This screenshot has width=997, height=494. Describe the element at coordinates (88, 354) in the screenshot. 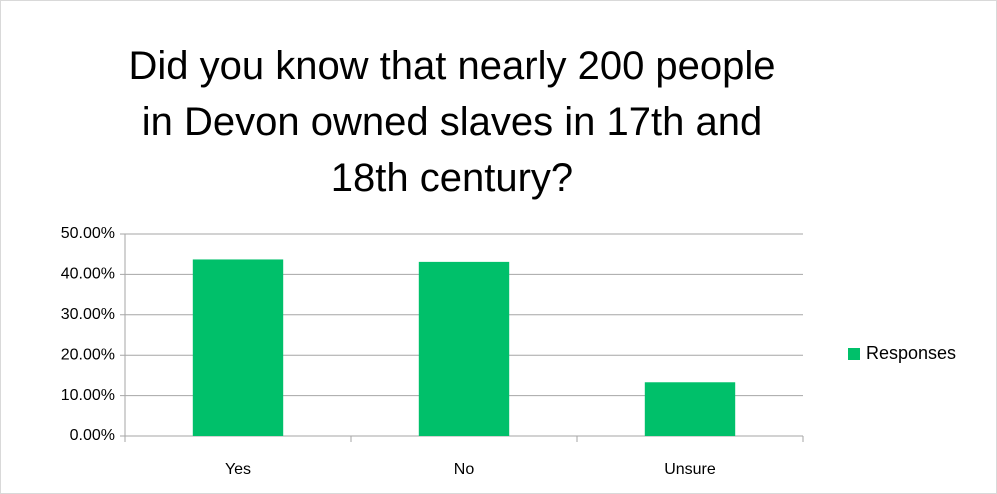

I see `y-tick-label: 20.00%` at that location.